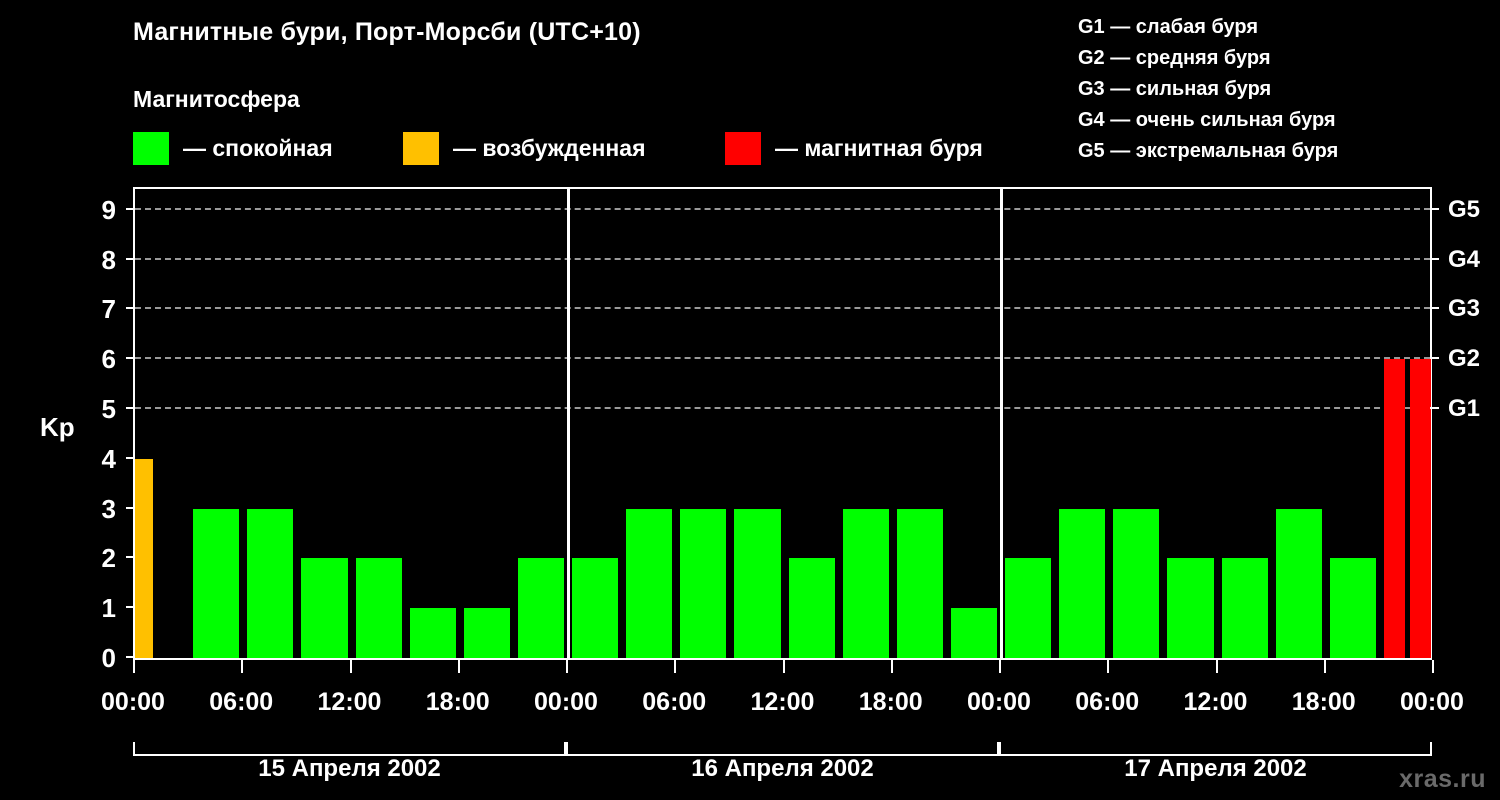 This screenshot has width=1500, height=800. Describe the element at coordinates (674, 702) in the screenshot. I see `x-tick-label-5: 06:00` at that location.